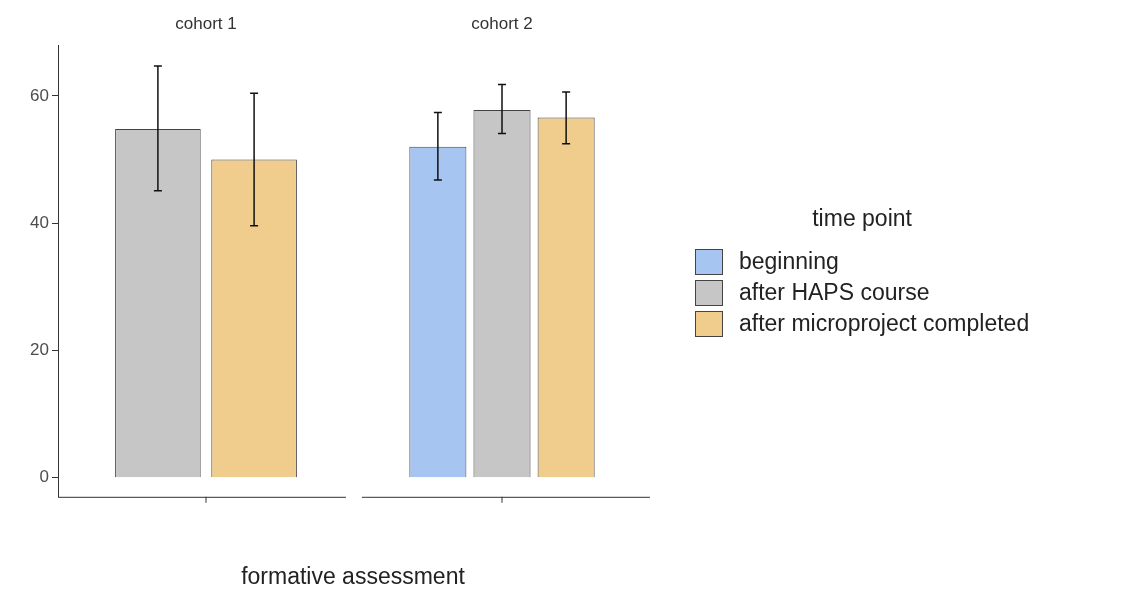 Image resolution: width=1123 pixels, height=594 pixels. I want to click on legend-label: after microproject completed, so click(884, 323).